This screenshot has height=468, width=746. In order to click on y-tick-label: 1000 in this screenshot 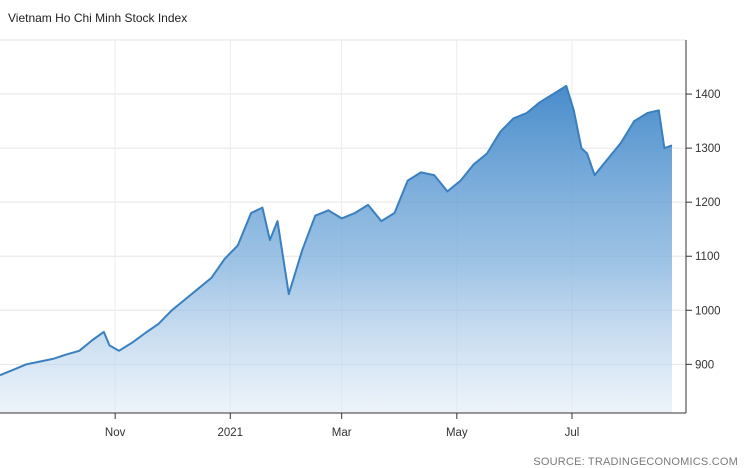, I will do `click(708, 311)`.